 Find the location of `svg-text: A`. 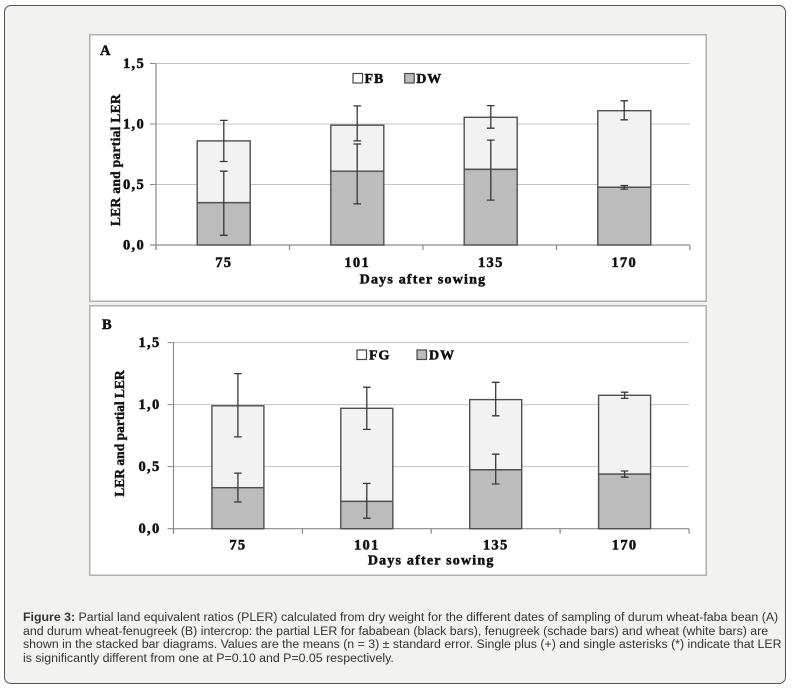

svg-text: A is located at coordinates (105, 51).